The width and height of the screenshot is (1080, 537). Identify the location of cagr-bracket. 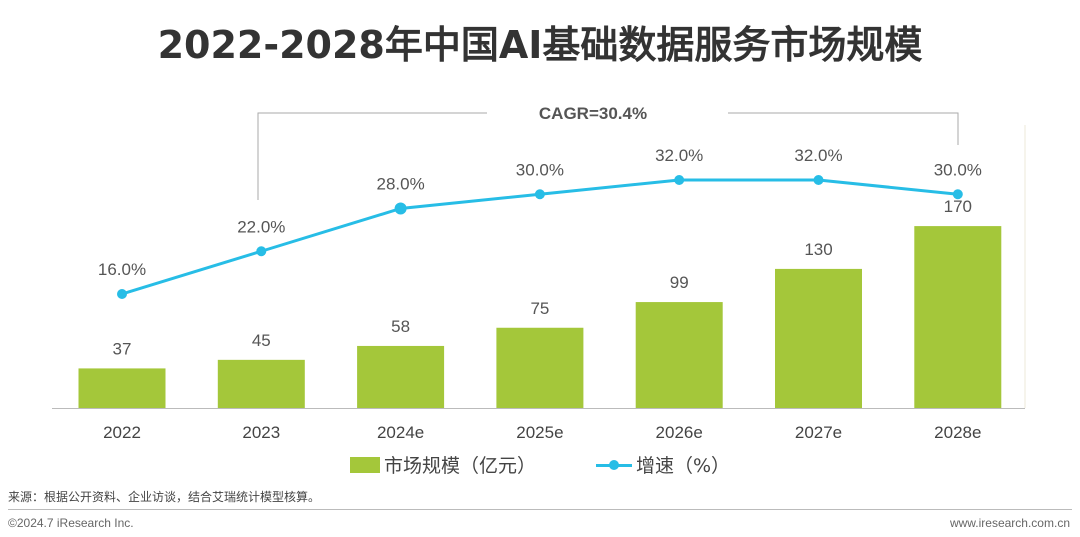
(608, 156).